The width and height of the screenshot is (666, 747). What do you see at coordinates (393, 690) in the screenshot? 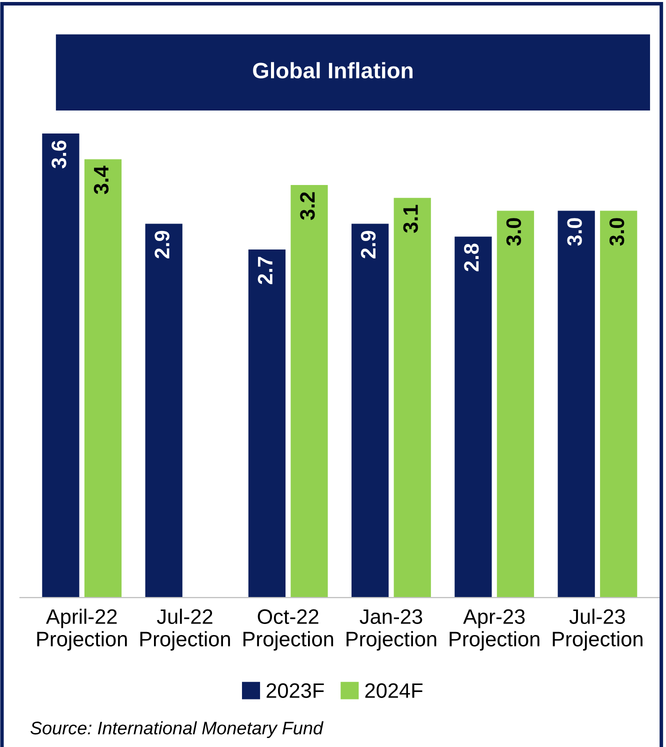
I see `legend-label: 2024F` at bounding box center [393, 690].